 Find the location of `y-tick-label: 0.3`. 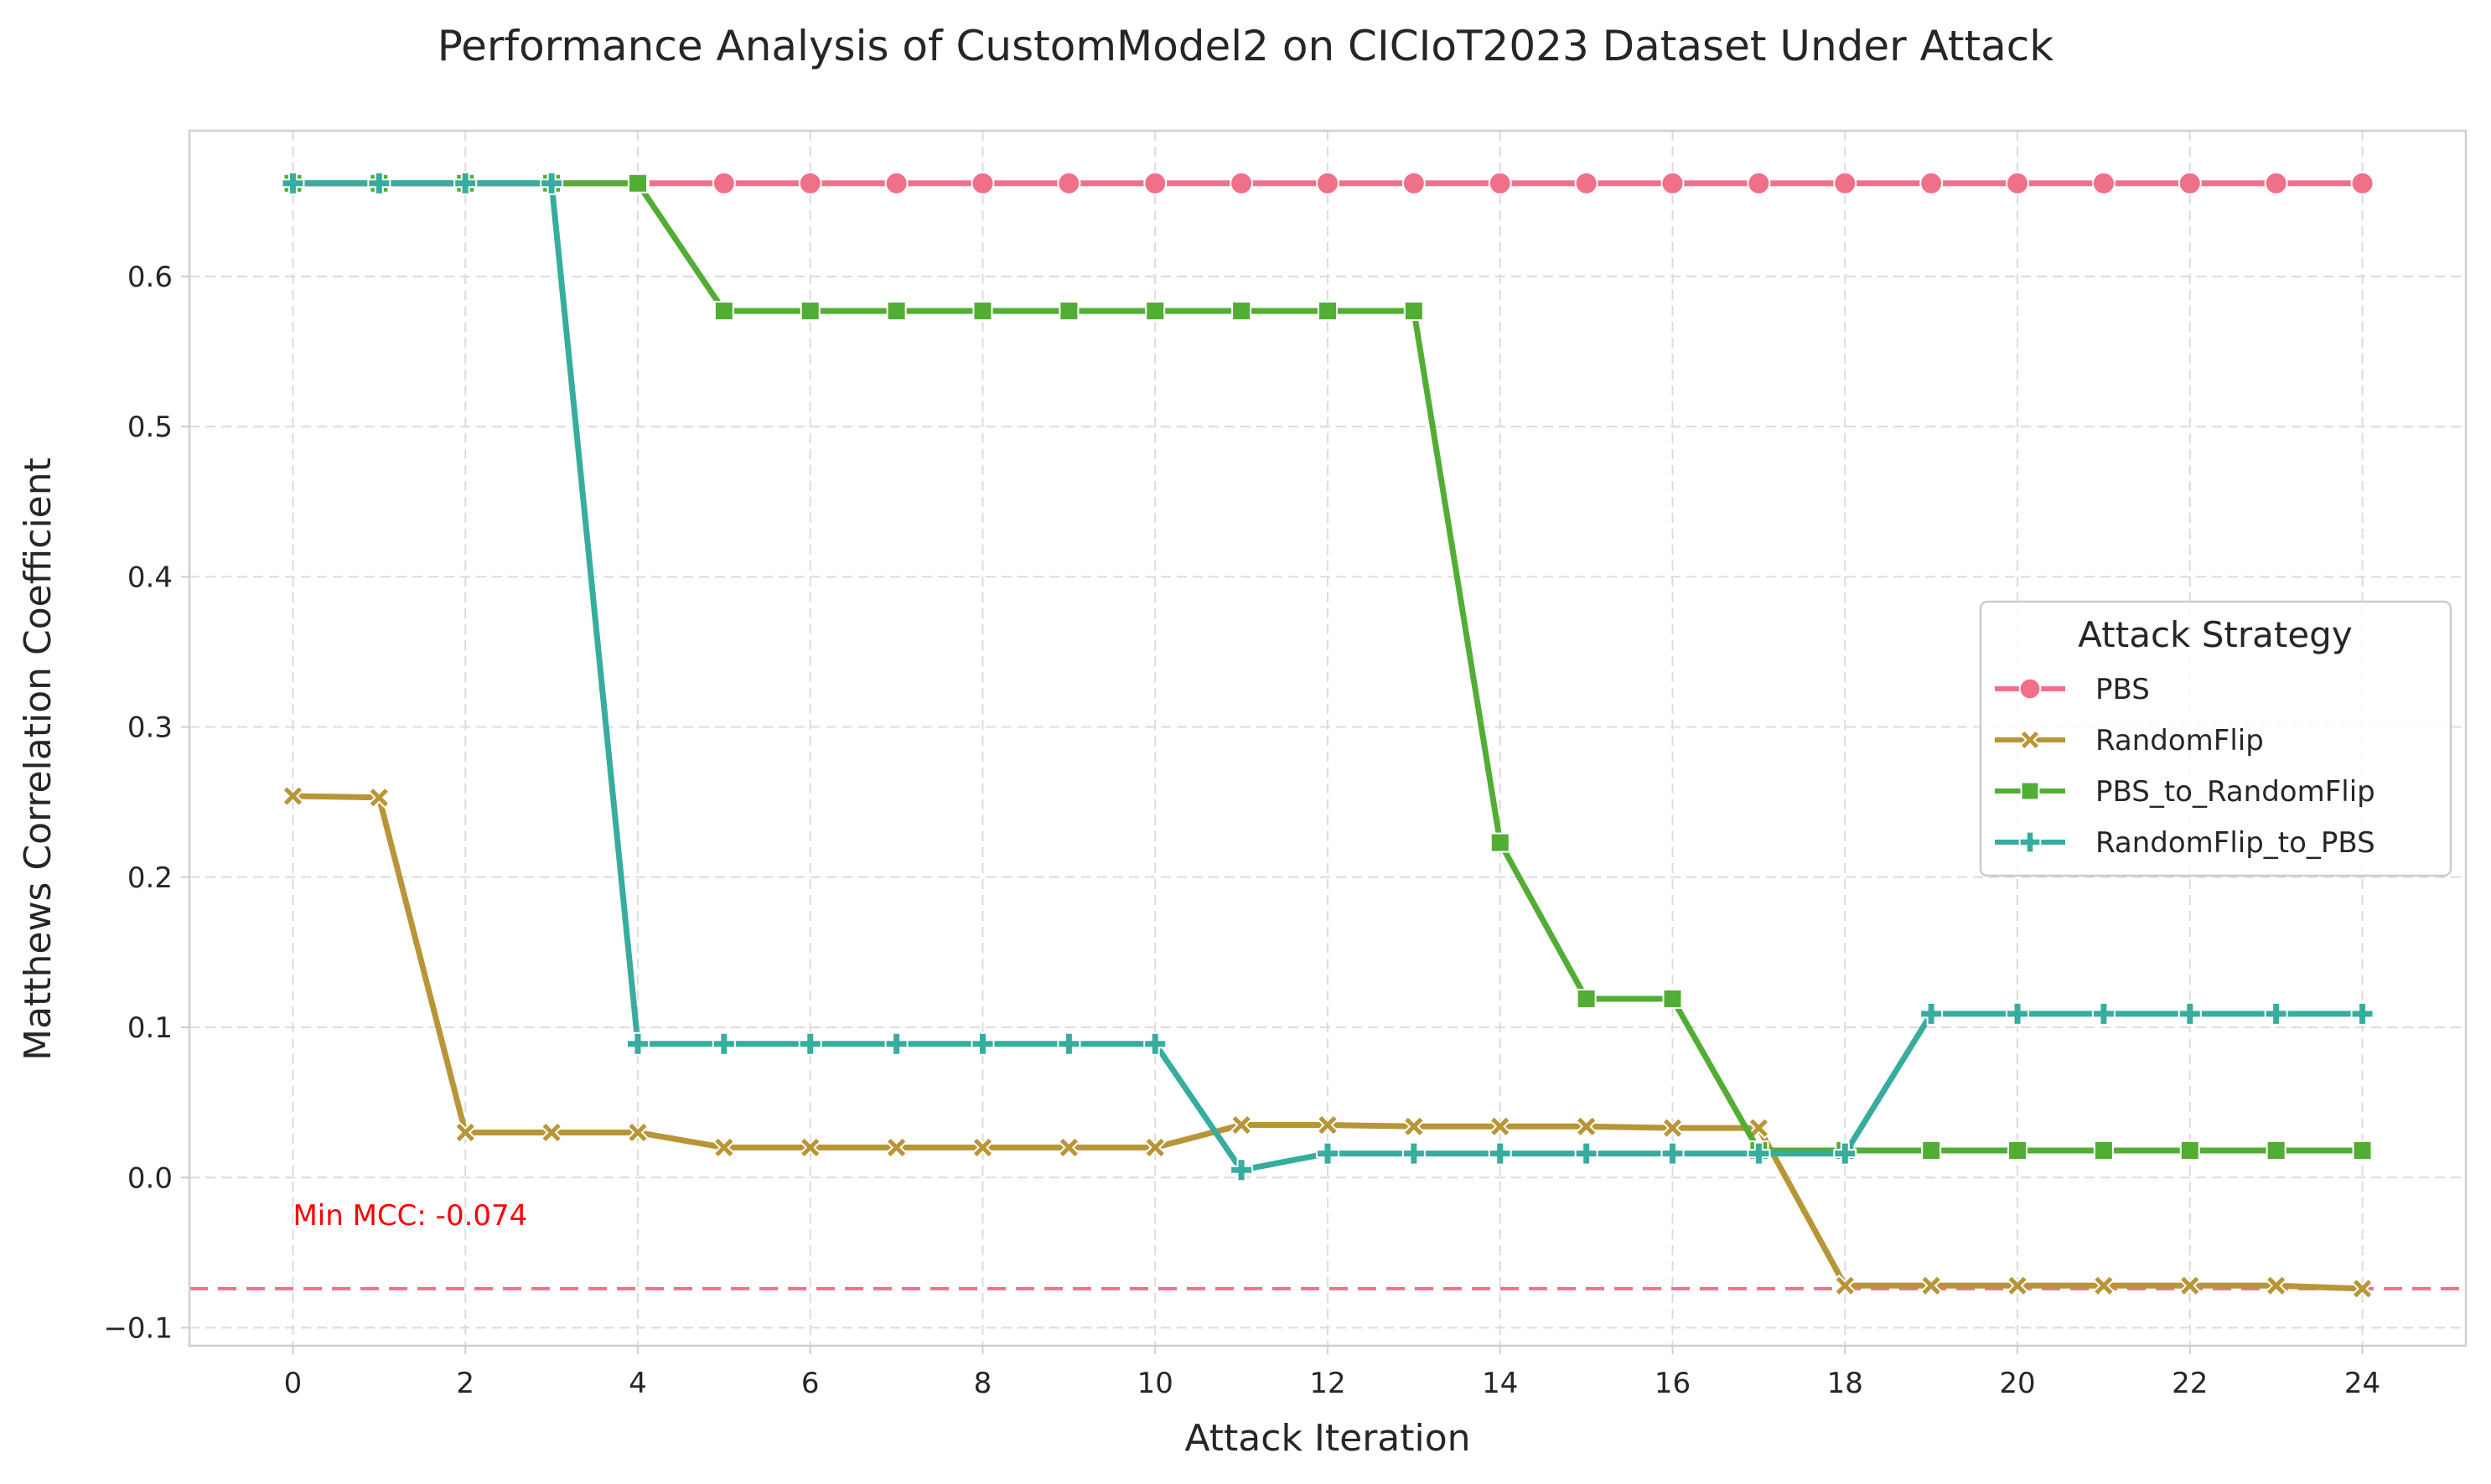

y-tick-label: 0.3 is located at coordinates (150, 728).